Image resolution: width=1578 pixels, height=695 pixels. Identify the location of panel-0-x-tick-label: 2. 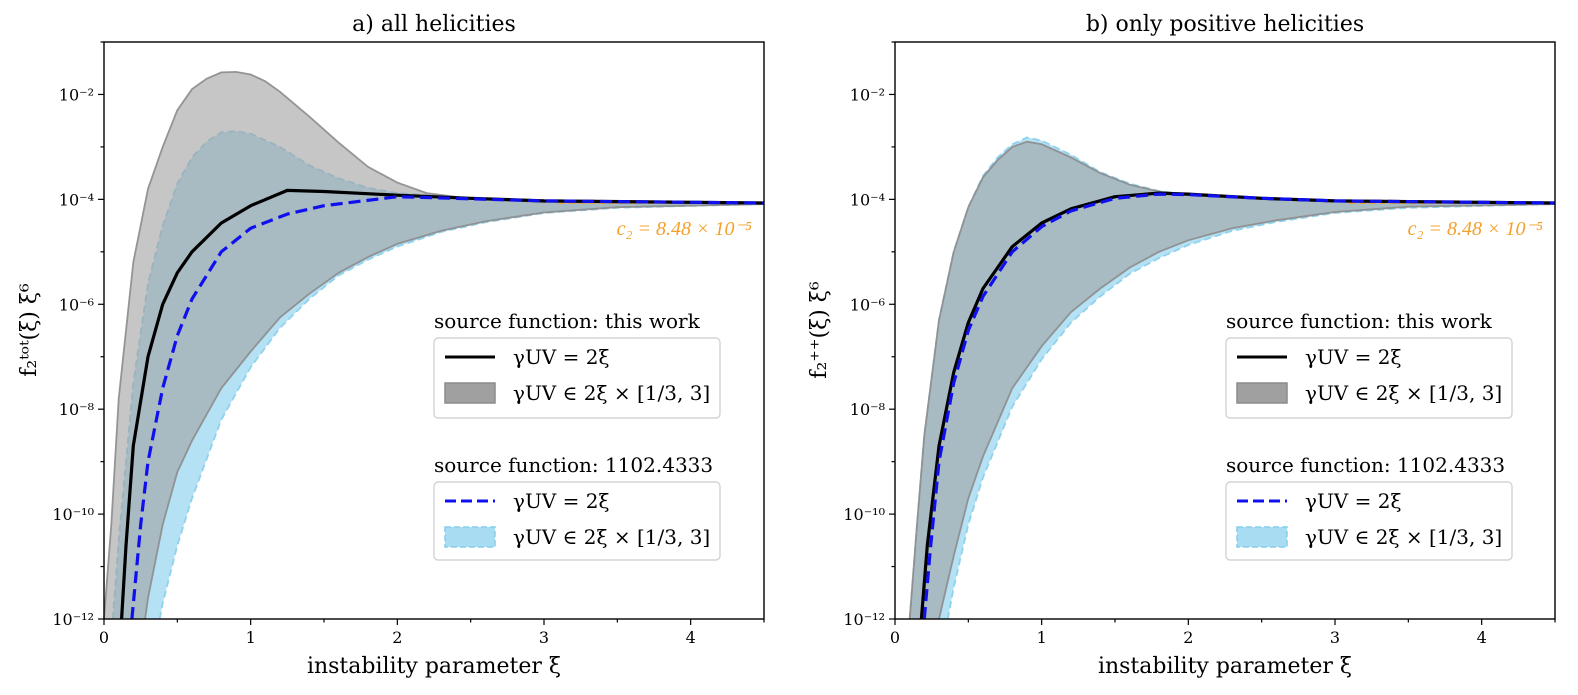
(397, 637).